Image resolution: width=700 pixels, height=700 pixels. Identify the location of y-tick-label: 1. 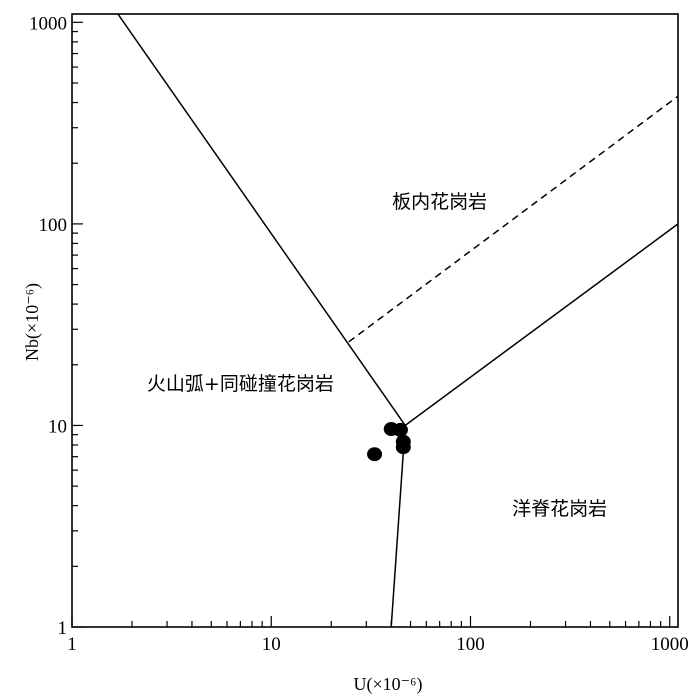
(63, 628).